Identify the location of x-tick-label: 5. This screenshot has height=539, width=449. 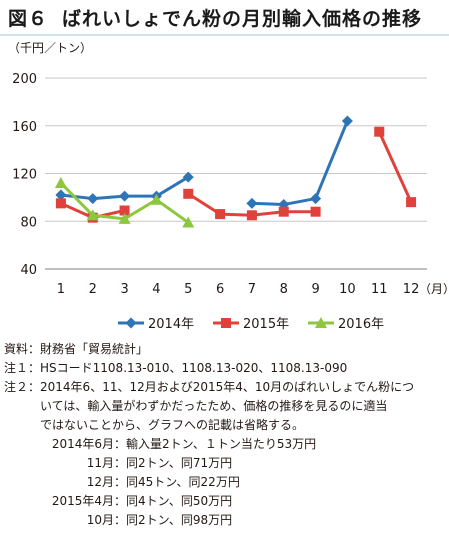
(188, 289).